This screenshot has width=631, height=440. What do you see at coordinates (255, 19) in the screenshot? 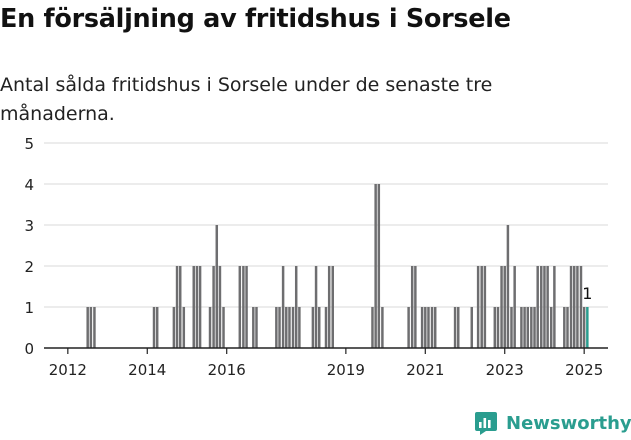
I see `chart-title: En försäljning av fritidshus i Sorsele` at bounding box center [255, 19].